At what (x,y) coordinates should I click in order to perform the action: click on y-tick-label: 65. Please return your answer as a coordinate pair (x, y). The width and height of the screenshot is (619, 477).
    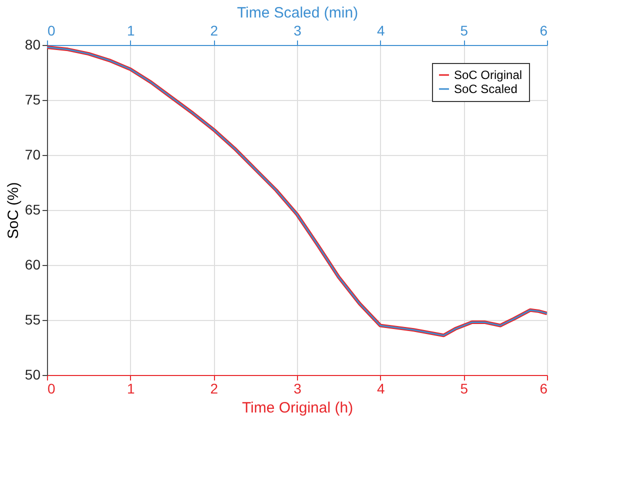
    Looking at the image, I should click on (32, 210).